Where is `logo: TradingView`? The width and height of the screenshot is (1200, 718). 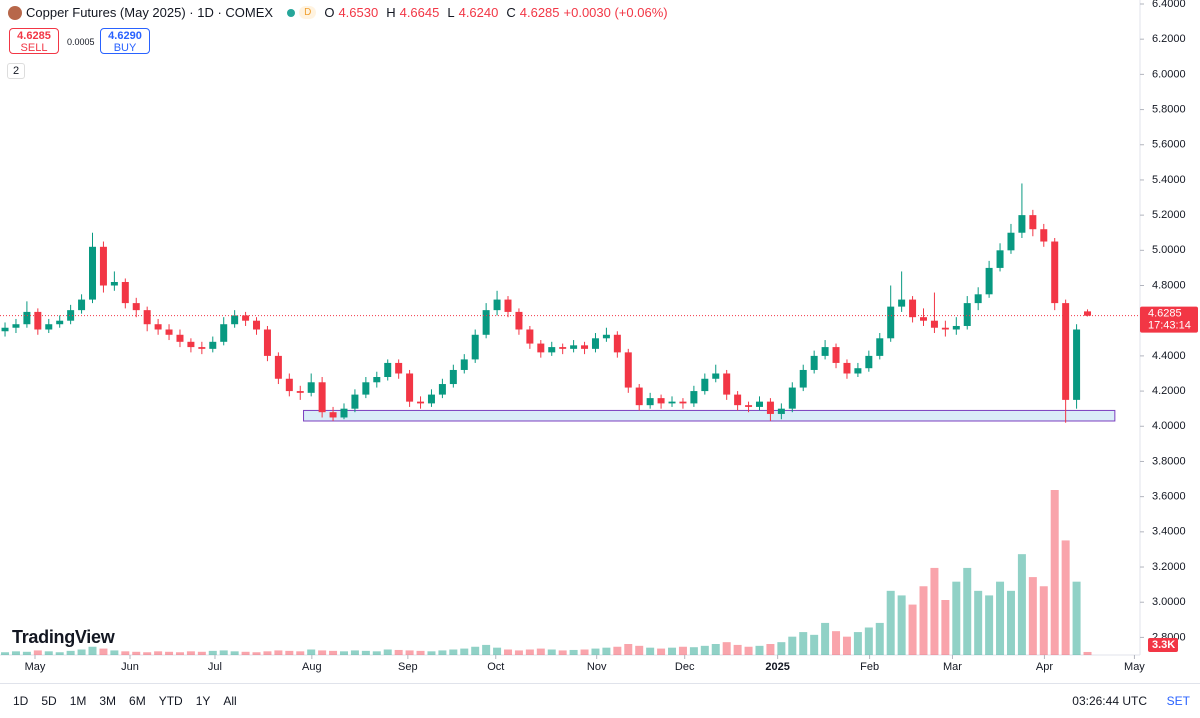 logo: TradingView is located at coordinates (63, 637).